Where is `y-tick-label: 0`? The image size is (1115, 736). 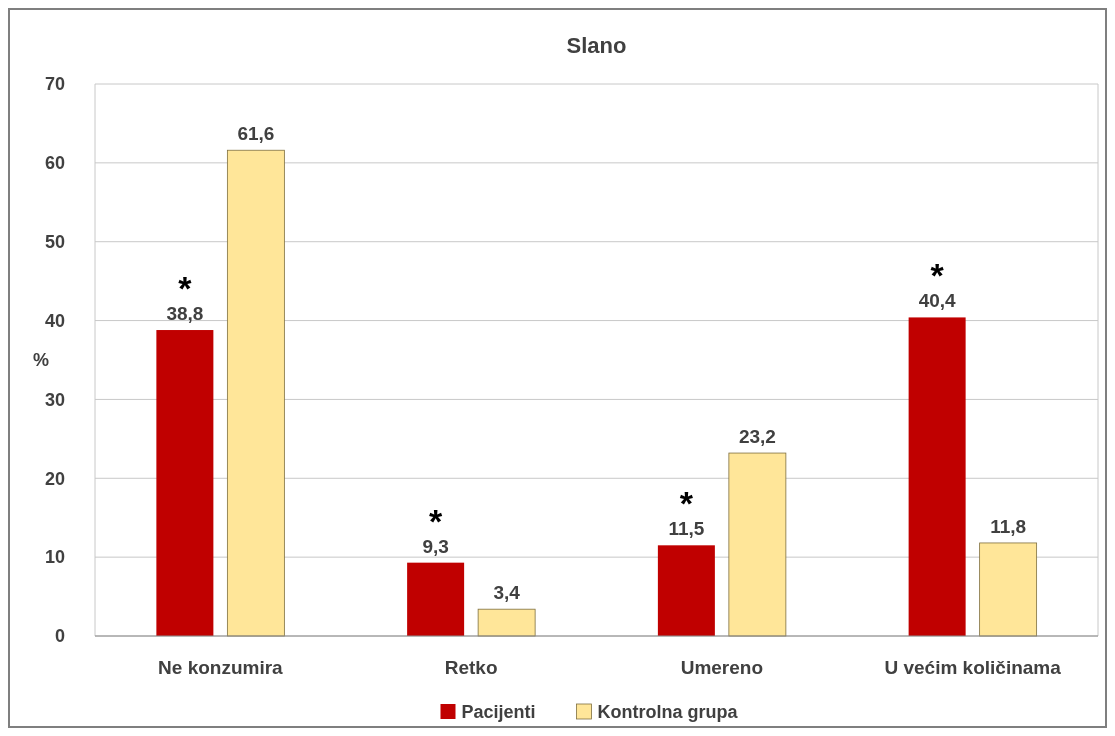
y-tick-label: 0 is located at coordinates (59, 636).